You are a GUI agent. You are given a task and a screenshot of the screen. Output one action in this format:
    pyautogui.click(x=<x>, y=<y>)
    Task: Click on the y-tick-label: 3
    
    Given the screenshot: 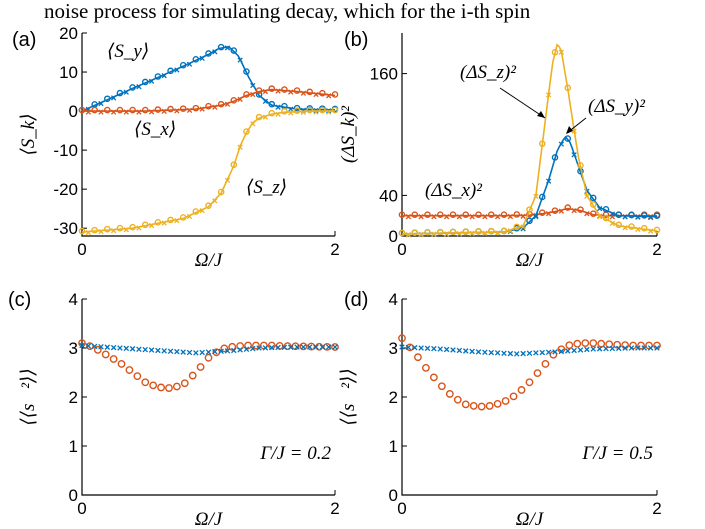 What is the action you would take?
    pyautogui.click(x=73, y=348)
    